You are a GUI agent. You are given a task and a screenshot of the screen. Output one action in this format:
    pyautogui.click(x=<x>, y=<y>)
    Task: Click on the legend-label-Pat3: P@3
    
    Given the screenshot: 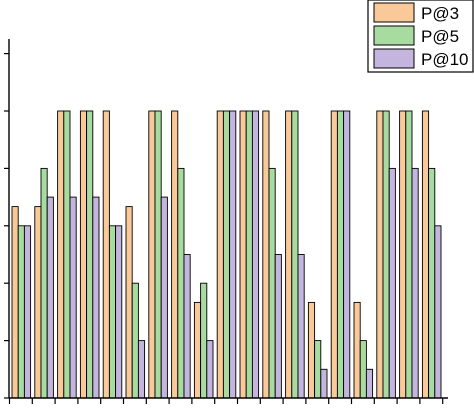 What is the action you would take?
    pyautogui.click(x=440, y=13)
    